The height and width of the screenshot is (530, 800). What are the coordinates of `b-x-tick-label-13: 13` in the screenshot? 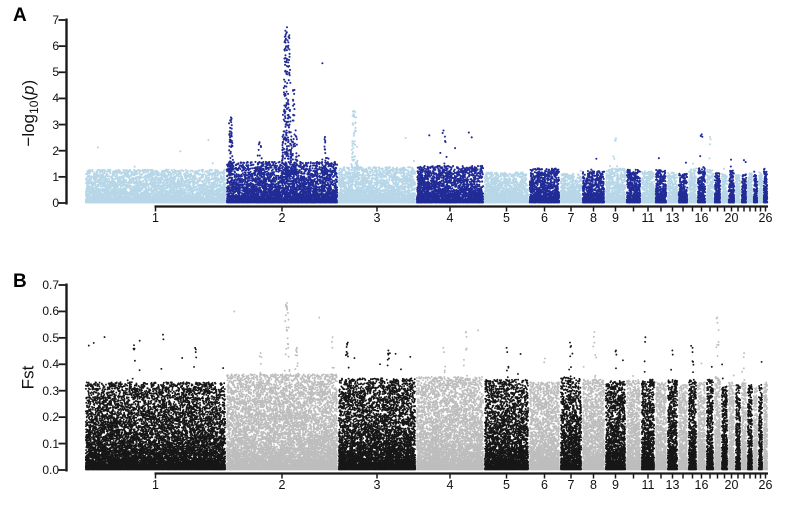 It's located at (672, 485).